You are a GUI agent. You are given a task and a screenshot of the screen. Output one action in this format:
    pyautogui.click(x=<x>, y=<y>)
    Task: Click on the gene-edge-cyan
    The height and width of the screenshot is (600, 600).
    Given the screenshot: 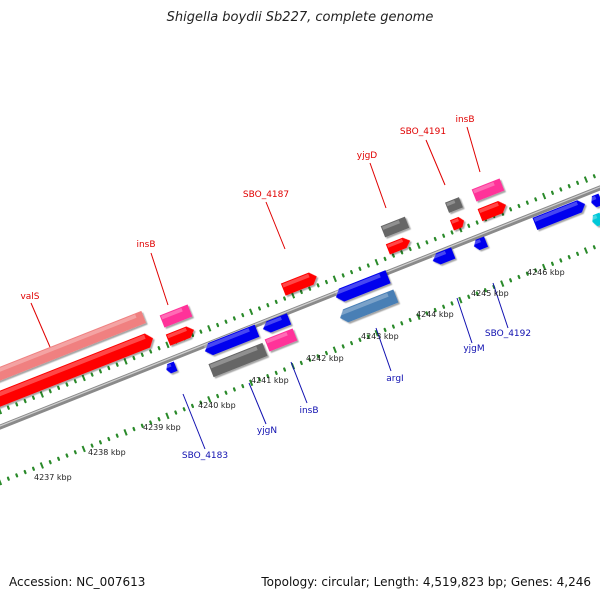 What is the action you would take?
    pyautogui.click(x=595, y=219)
    